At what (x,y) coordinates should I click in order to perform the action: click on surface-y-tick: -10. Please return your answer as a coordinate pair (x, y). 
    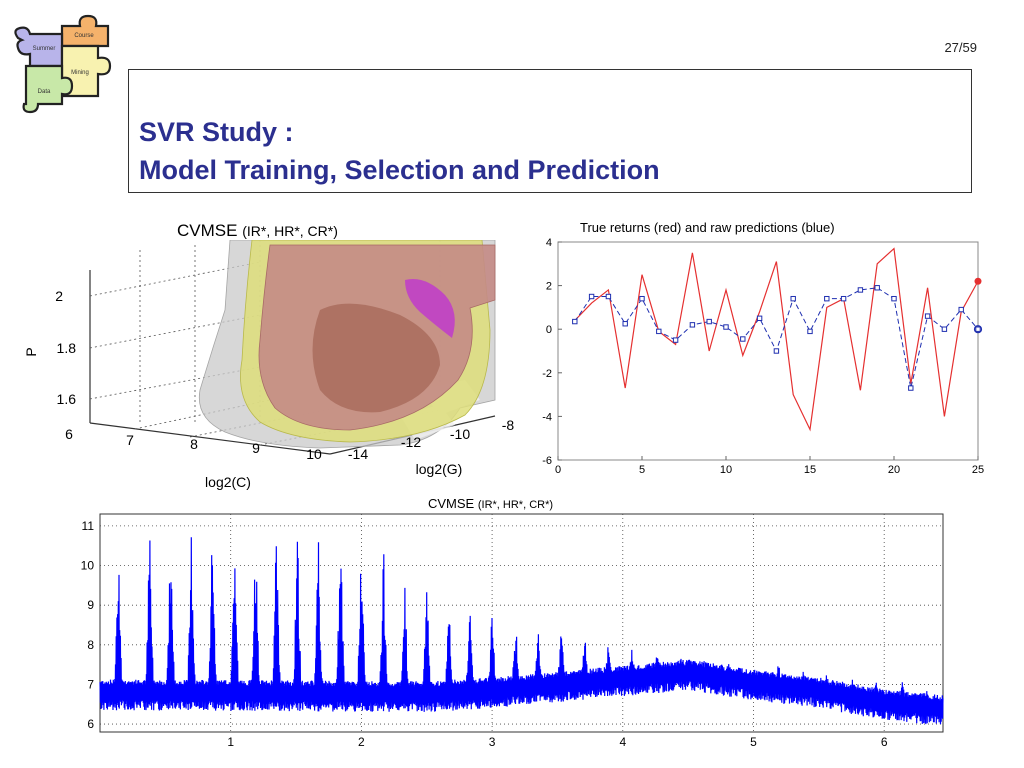
    Looking at the image, I should click on (460, 434).